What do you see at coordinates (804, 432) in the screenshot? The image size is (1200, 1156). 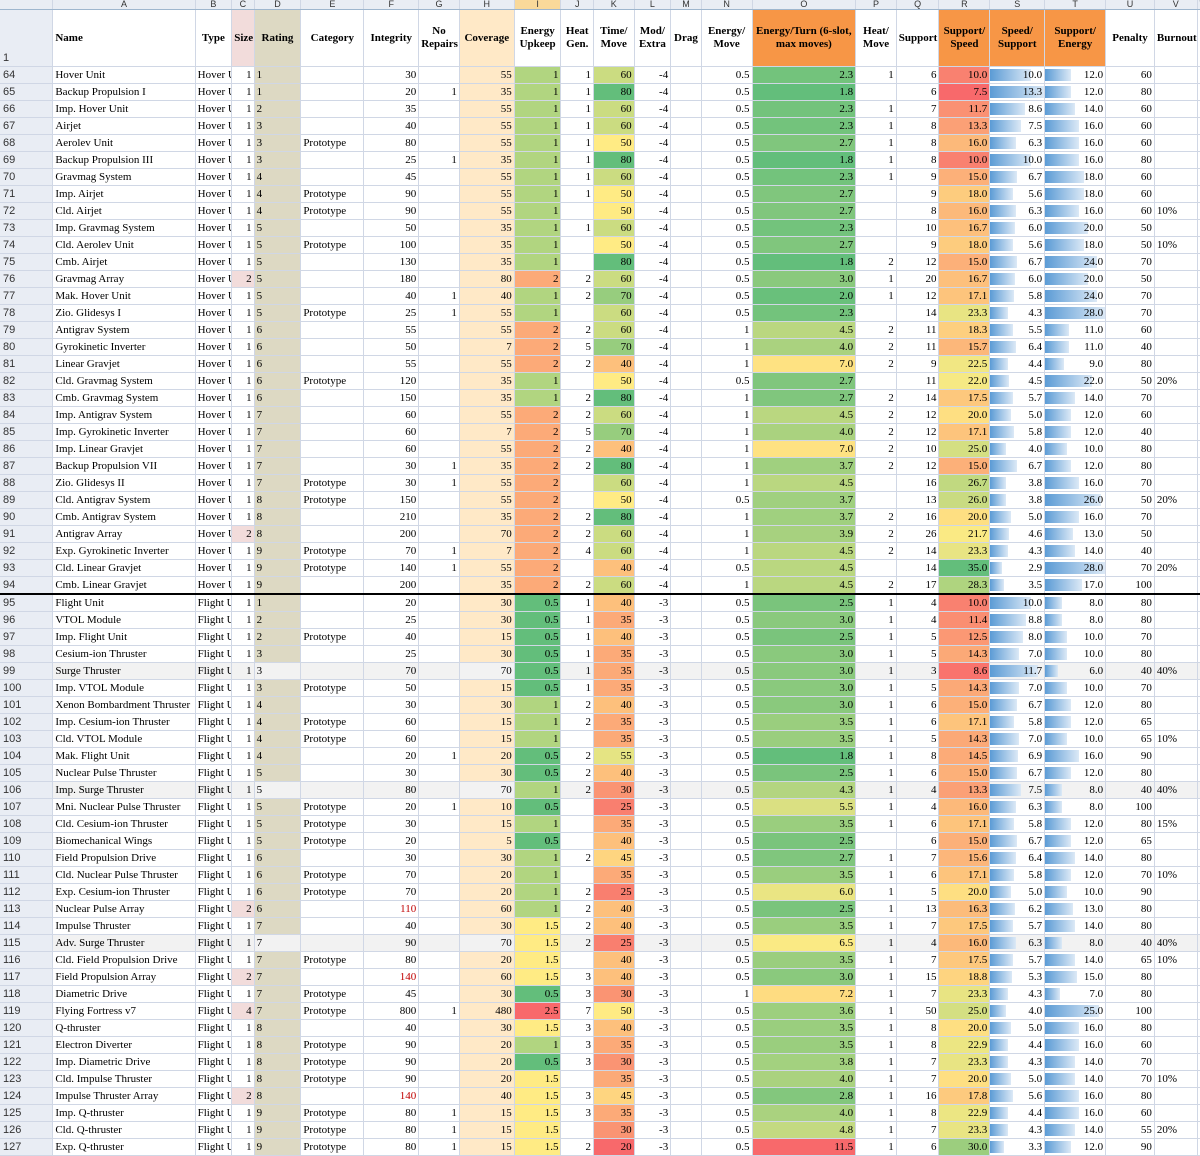 I see `cell: 4.0` at bounding box center [804, 432].